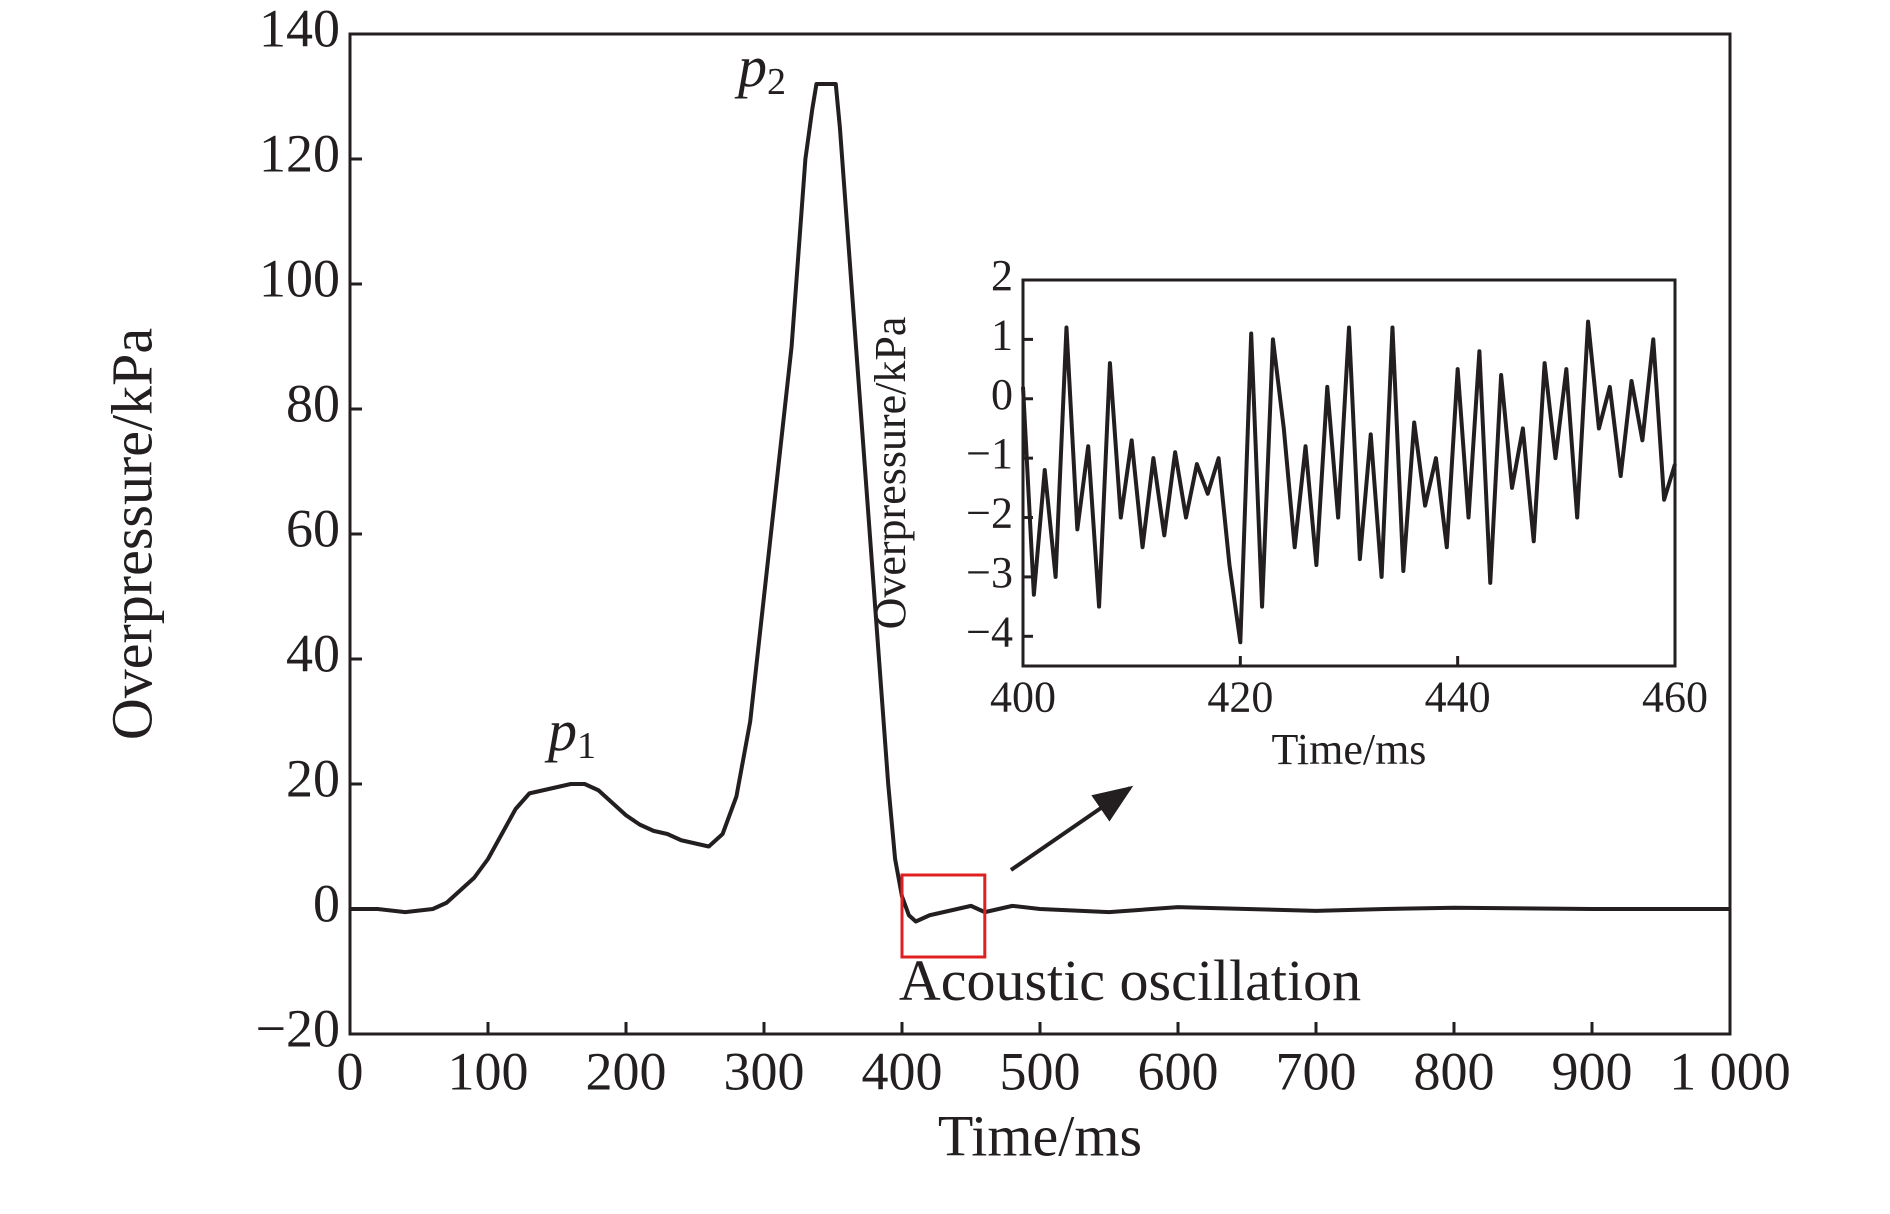  Describe the element at coordinates (1002, 275) in the screenshot. I see `y-tick-label: 2` at that location.